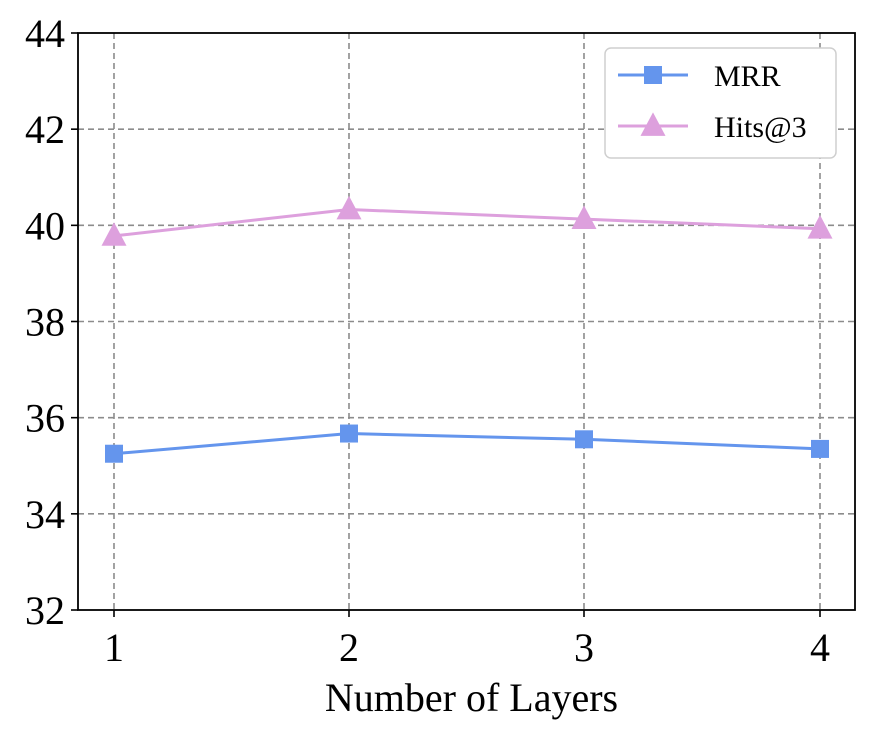 The width and height of the screenshot is (871, 738). What do you see at coordinates (45, 418) in the screenshot?
I see `y-tick-label: 36` at bounding box center [45, 418].